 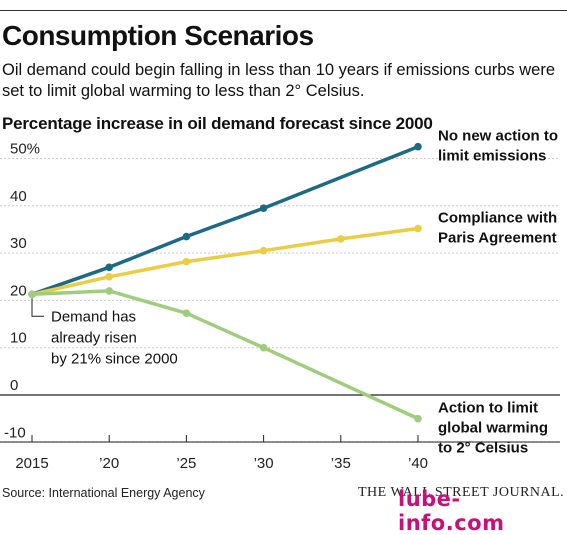 What do you see at coordinates (37, 307) in the screenshot?
I see `annotation-leader` at bounding box center [37, 307].